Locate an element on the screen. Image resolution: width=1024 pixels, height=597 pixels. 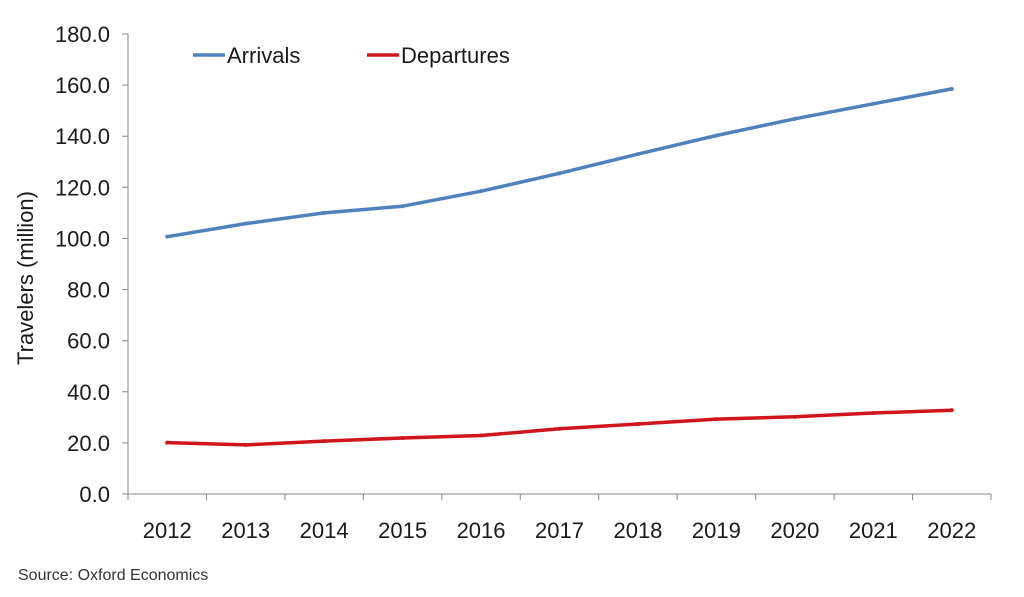
x-tick-label: 2020 is located at coordinates (794, 530).